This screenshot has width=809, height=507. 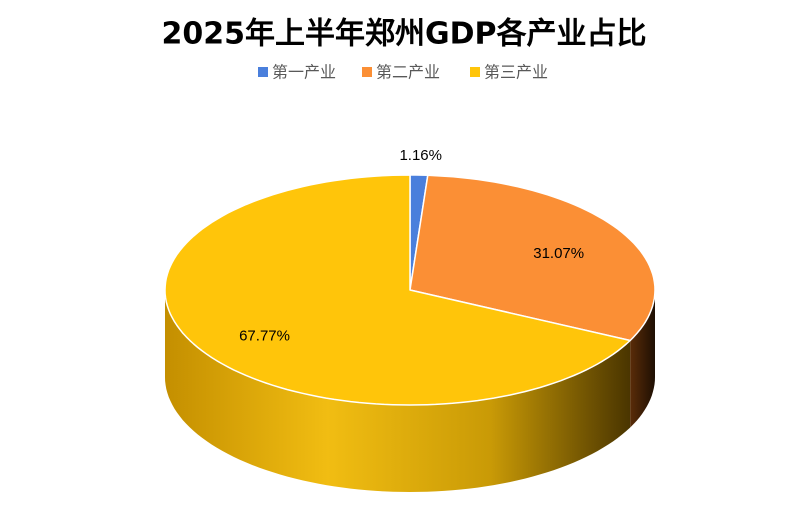 What do you see at coordinates (403, 34) in the screenshot?
I see `chart-title: 2025年上半年郑州GDP各产业占比` at bounding box center [403, 34].